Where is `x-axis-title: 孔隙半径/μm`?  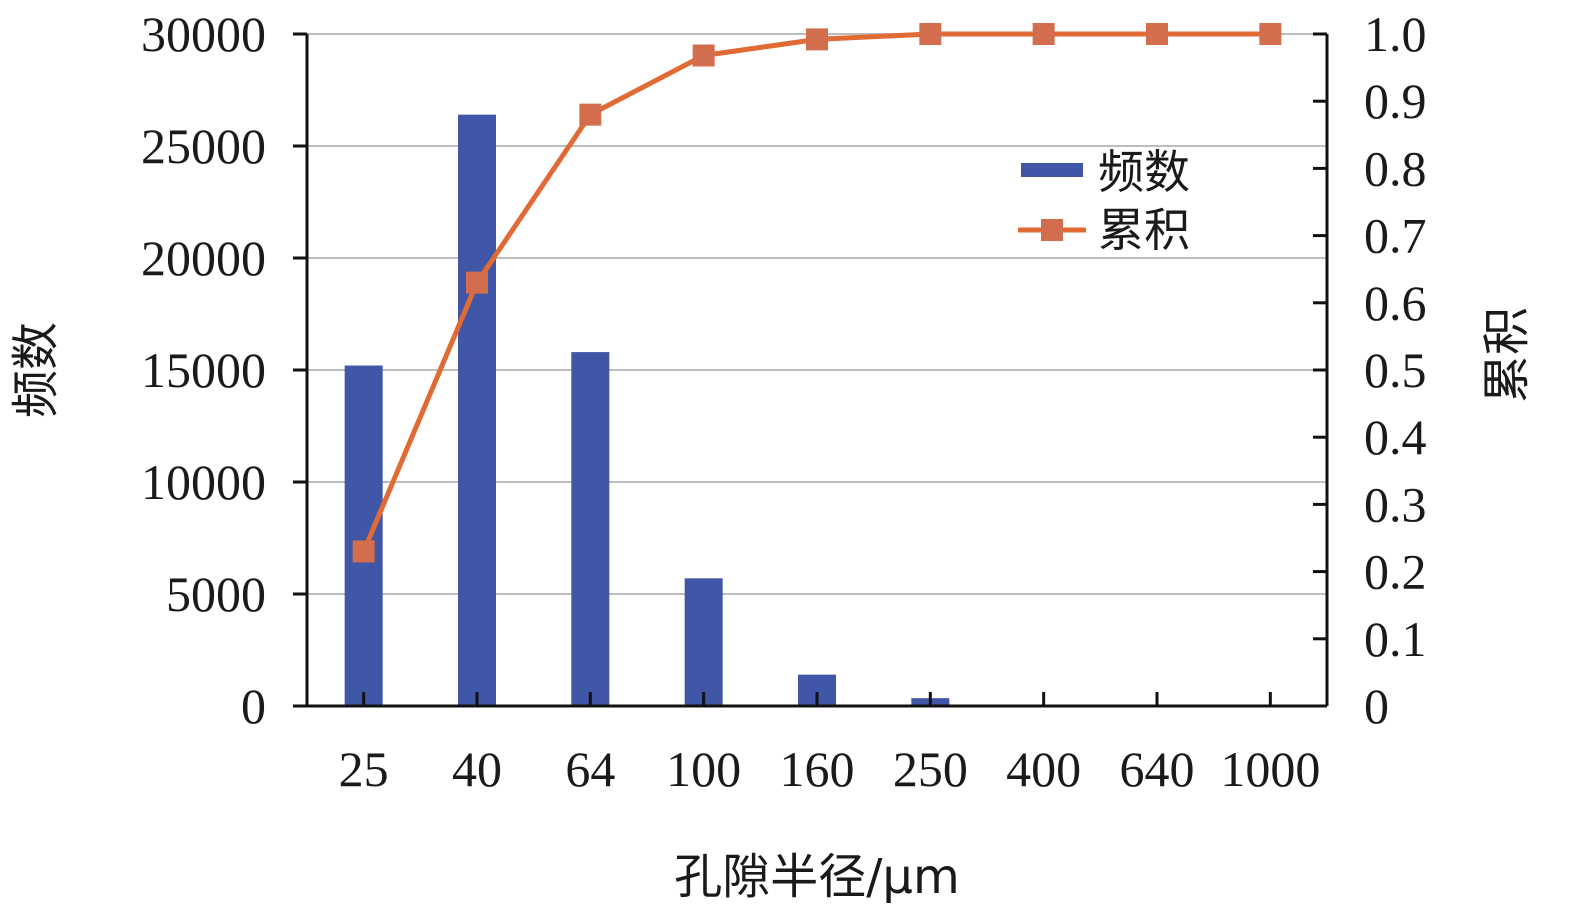 x-axis-title: 孔隙半径/μm is located at coordinates (816, 877).